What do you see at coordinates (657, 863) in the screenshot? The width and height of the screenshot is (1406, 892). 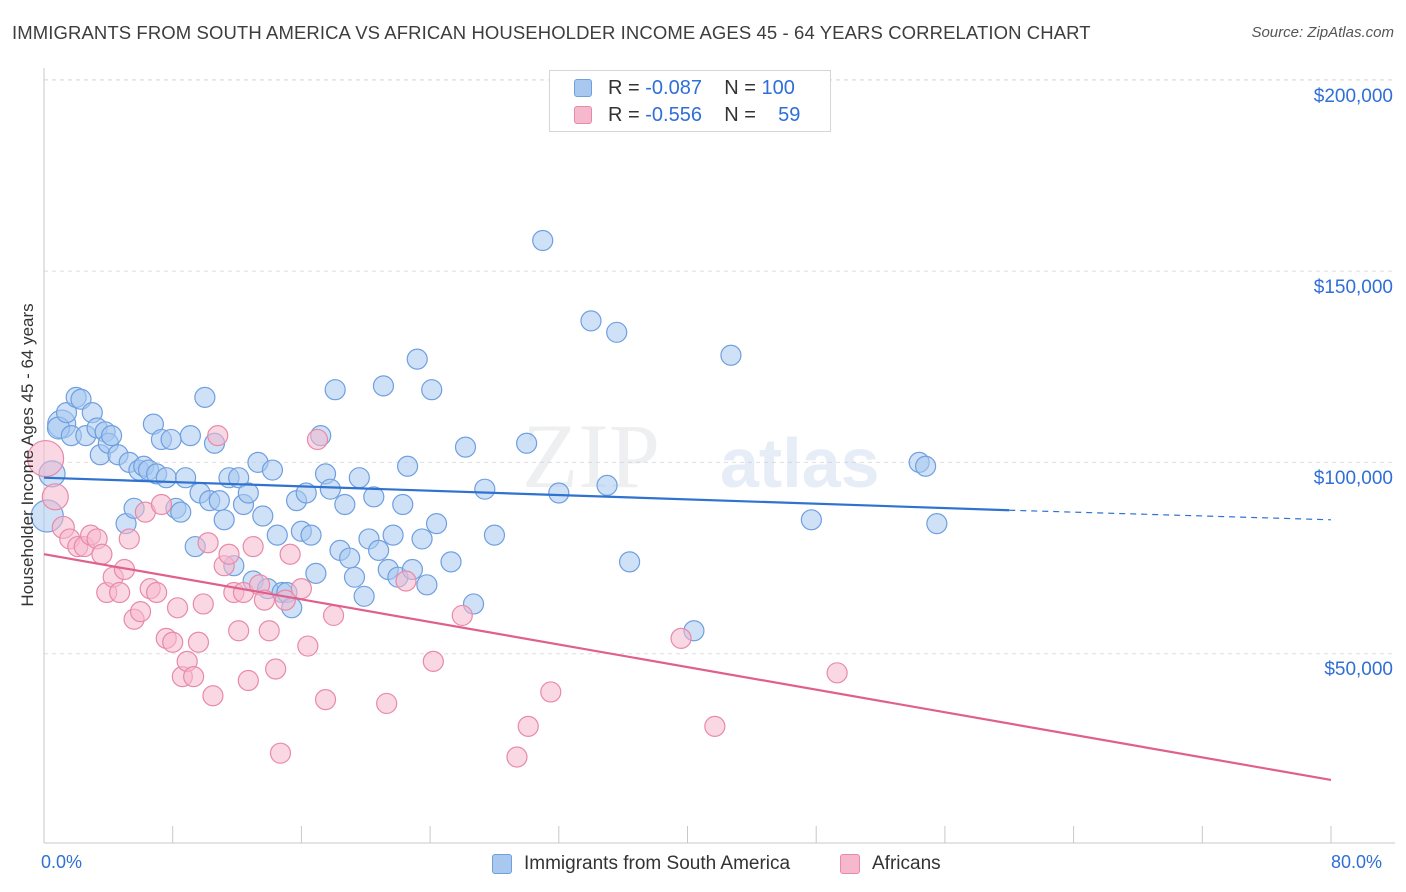 I see `legend-label-blue: Immigrants from South America` at bounding box center [657, 863].